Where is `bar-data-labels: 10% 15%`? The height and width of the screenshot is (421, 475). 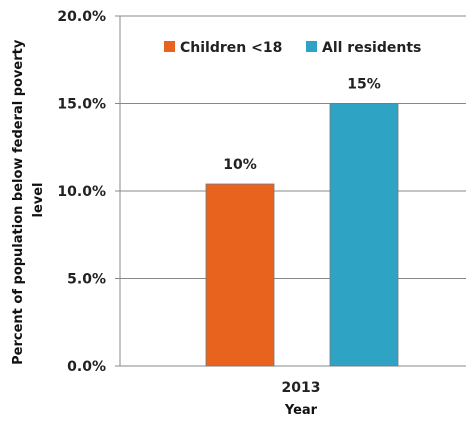 bar-data-labels: 10% 15% is located at coordinates (302, 125).